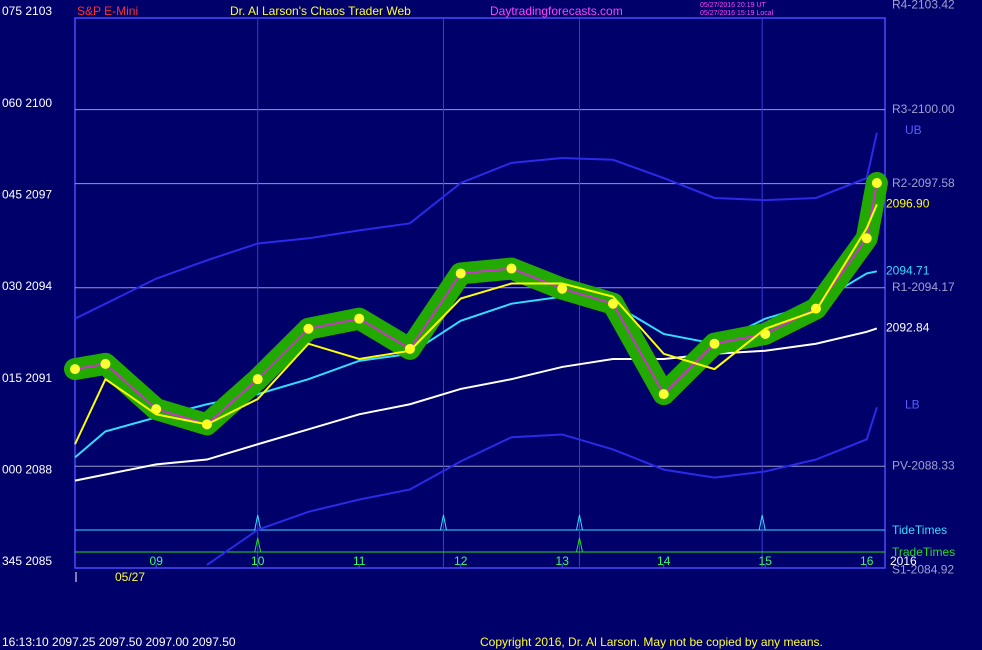 The height and width of the screenshot is (650, 982). Describe the element at coordinates (912, 404) in the screenshot. I see `series-name: LB` at that location.